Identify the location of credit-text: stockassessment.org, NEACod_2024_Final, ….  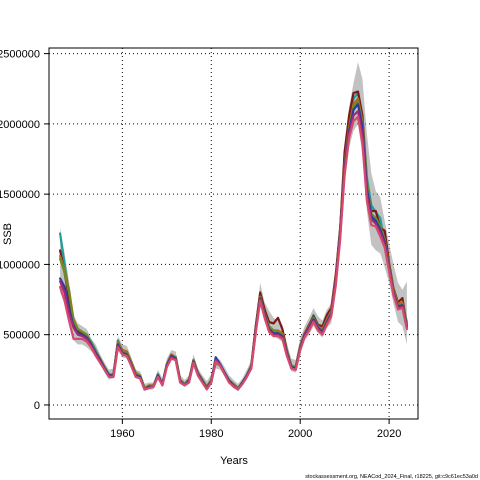
(391, 477).